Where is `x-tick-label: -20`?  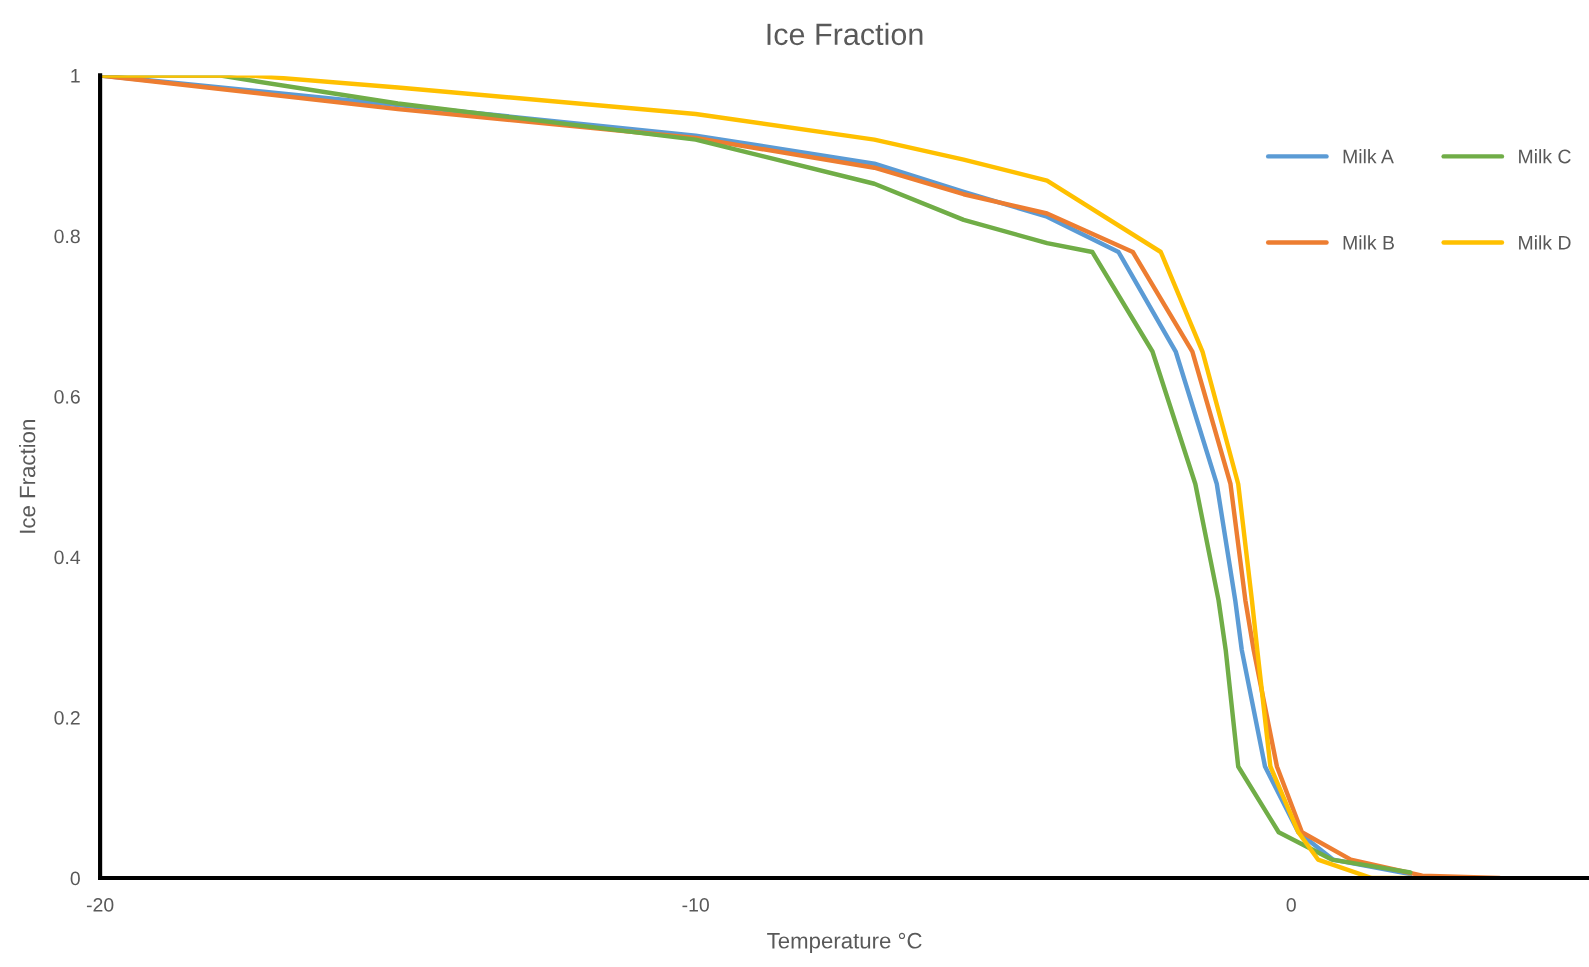
x-tick-label: -20 is located at coordinates (100, 904).